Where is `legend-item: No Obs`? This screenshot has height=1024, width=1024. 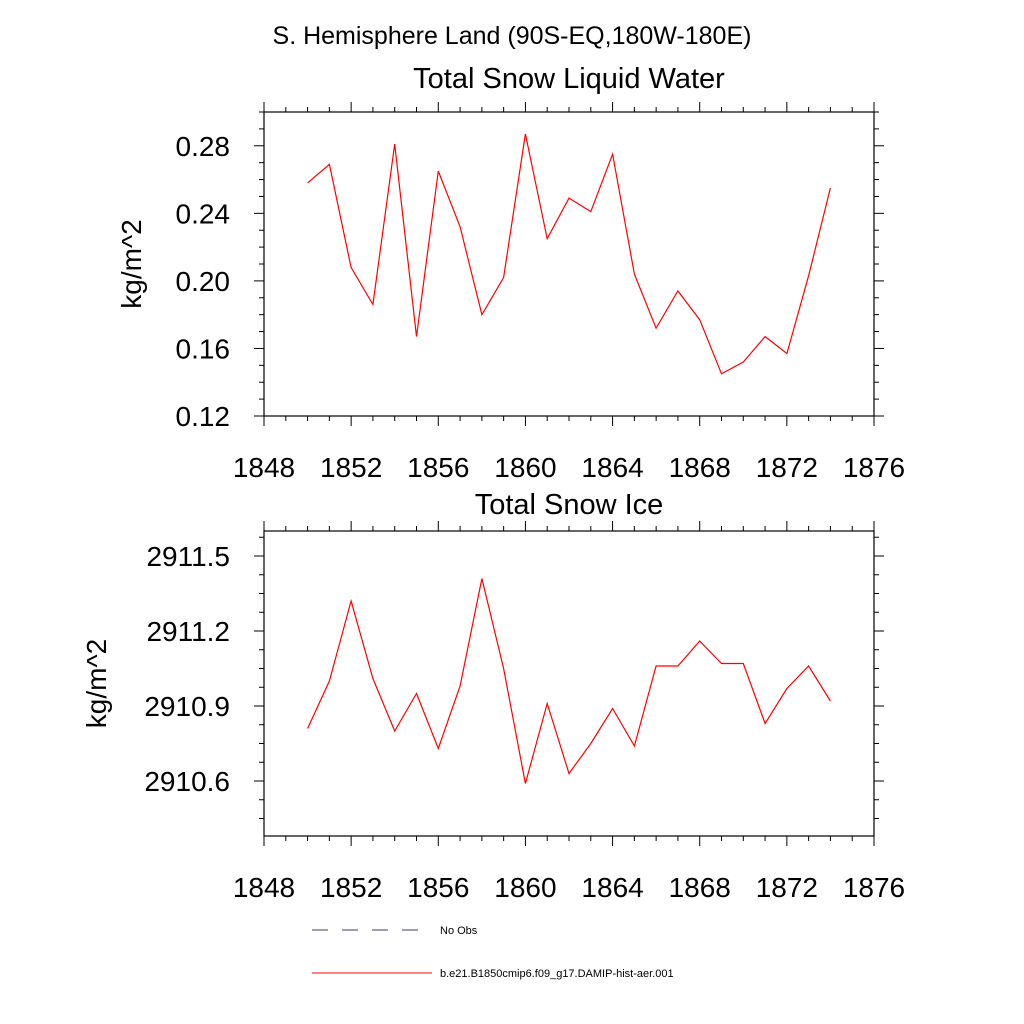 legend-item: No Obs is located at coordinates (395, 931).